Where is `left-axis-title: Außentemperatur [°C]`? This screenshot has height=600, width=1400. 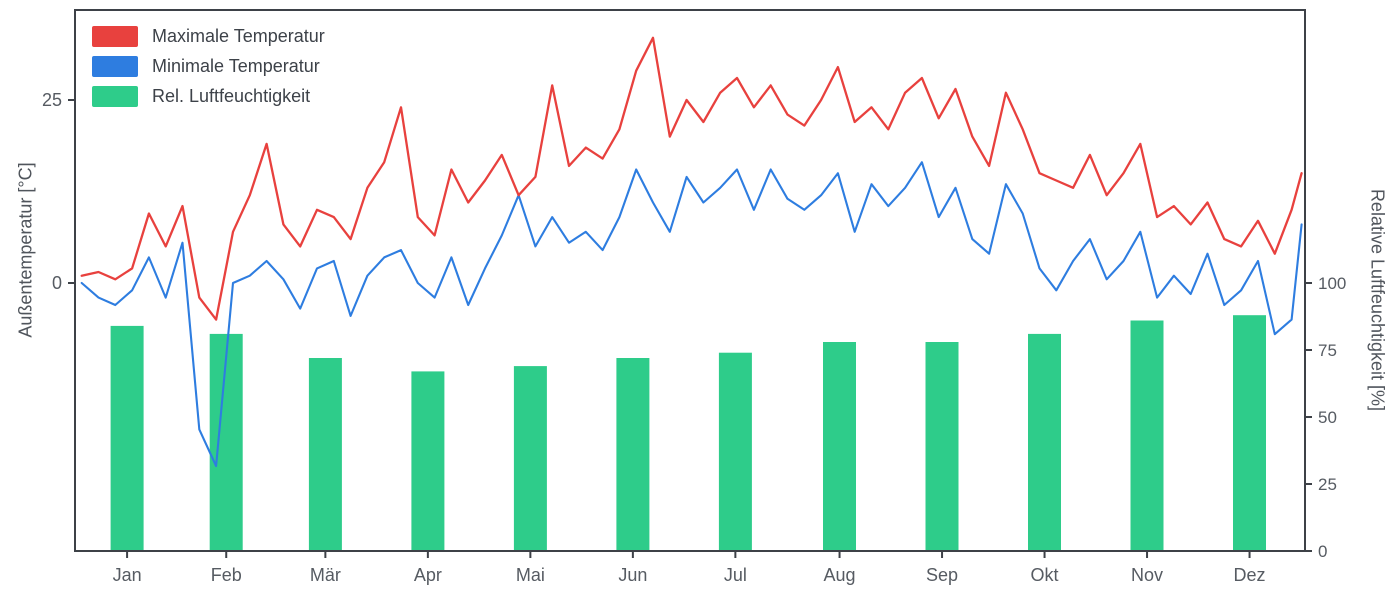
left-axis-title: Außentemperatur [°C] is located at coordinates (25, 250).